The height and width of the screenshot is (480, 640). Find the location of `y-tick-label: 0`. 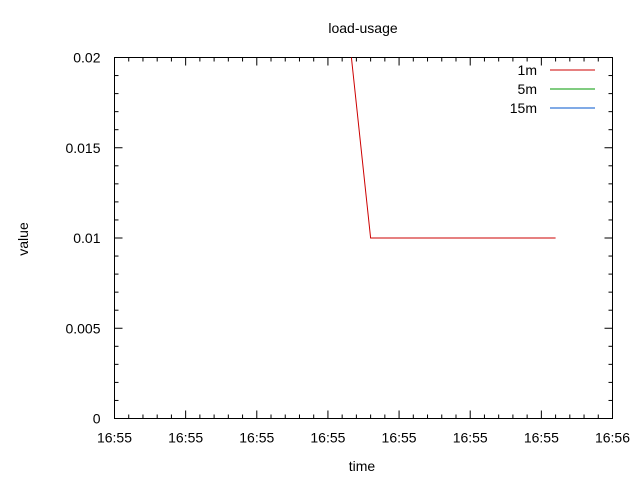

y-tick-label: 0 is located at coordinates (97, 419).